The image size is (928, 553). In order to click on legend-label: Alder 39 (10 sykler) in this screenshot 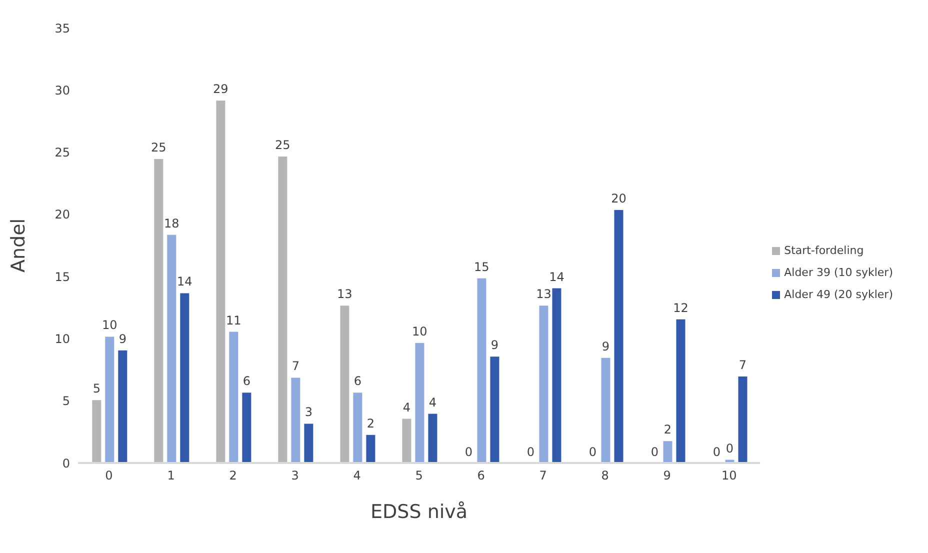, I will do `click(838, 272)`.